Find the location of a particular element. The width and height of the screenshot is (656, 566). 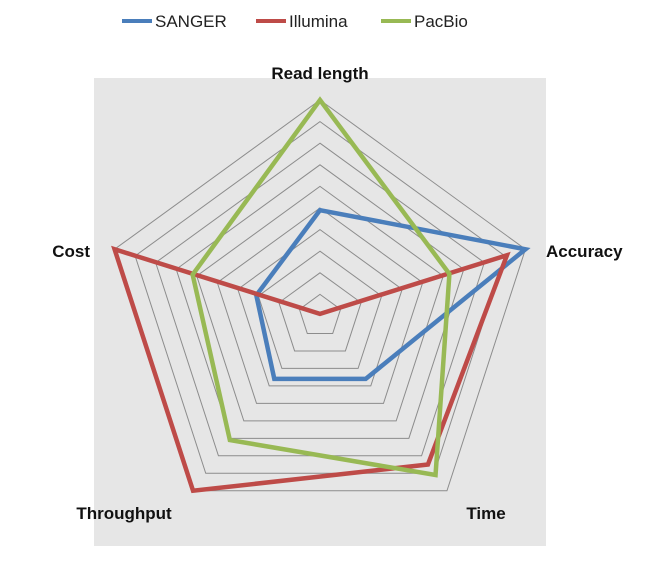

axis-label-throughput: Throughput is located at coordinates (124, 513).